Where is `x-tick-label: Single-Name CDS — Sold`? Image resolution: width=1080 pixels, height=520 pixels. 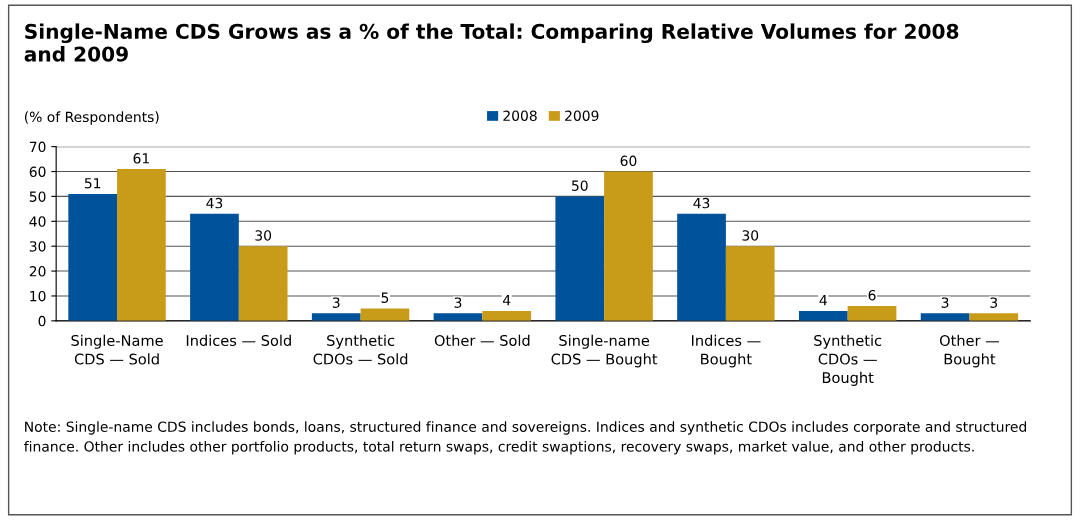
x-tick-label: Single-Name CDS — Sold is located at coordinates (117, 349).